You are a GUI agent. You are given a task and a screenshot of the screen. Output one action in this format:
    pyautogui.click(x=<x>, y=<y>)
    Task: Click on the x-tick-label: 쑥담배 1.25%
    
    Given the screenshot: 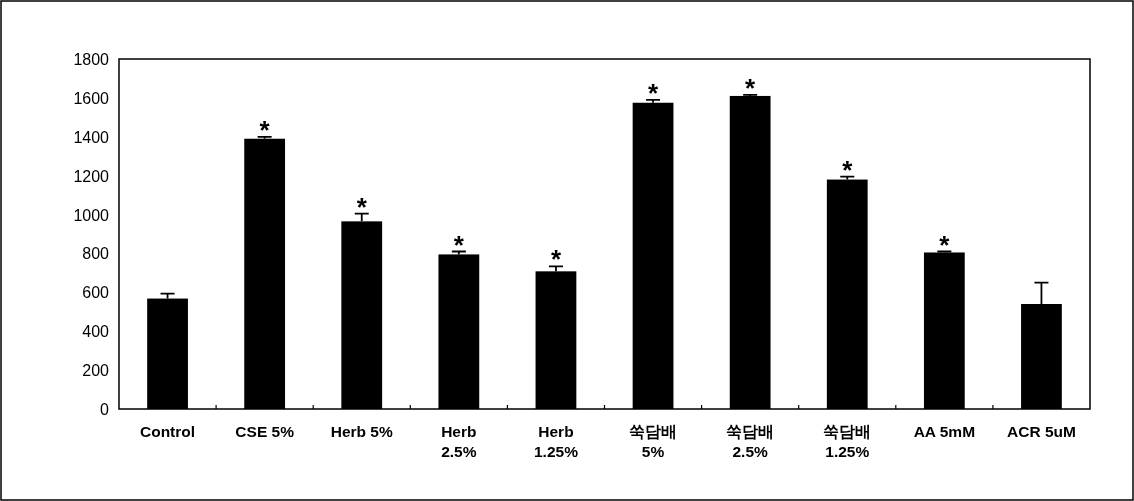 What is the action you would take?
    pyautogui.click(x=847, y=441)
    